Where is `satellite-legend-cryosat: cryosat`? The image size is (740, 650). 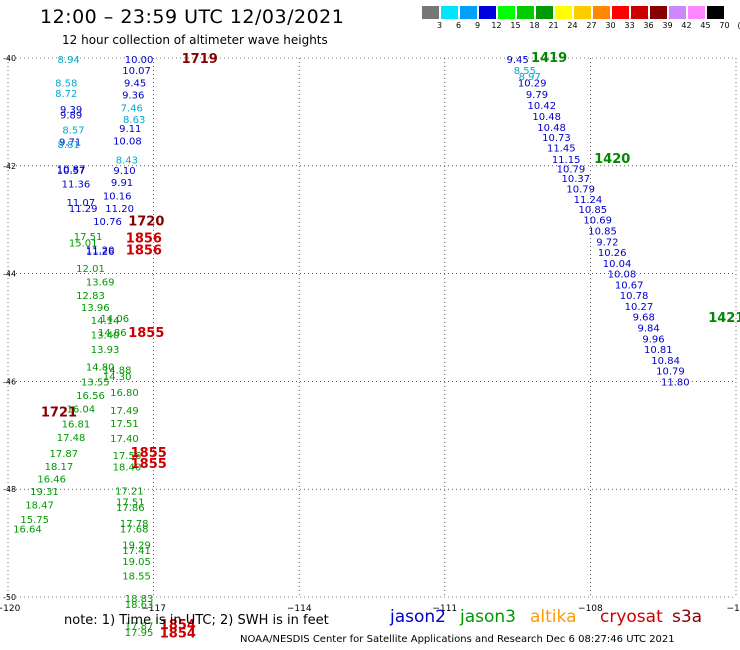 satellite-legend-cryosat: cryosat is located at coordinates (631, 617).